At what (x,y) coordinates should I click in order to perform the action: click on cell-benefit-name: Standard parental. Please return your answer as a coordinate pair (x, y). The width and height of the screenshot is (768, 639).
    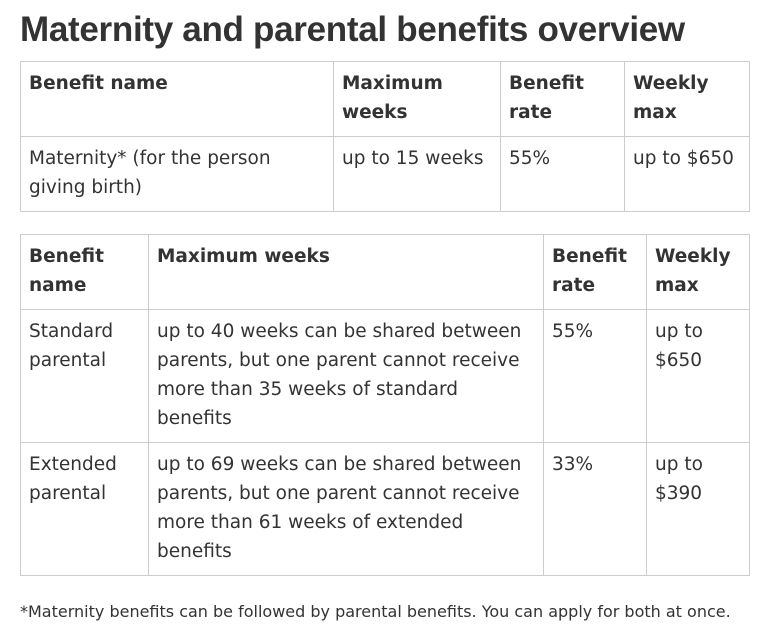
    Looking at the image, I should click on (84, 376).